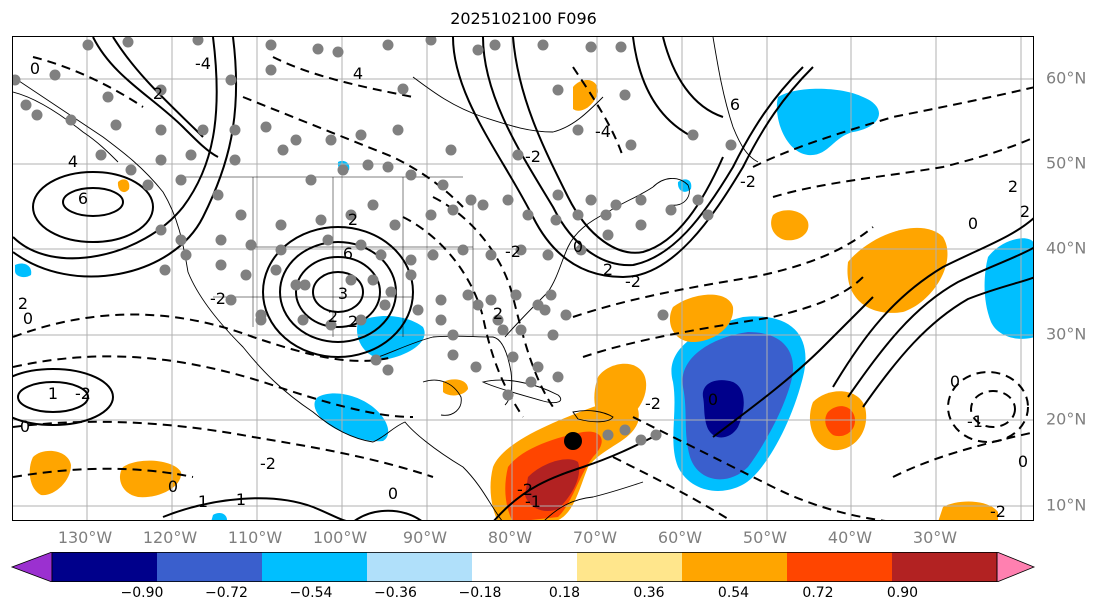 The height and width of the screenshot is (615, 1105). Describe the element at coordinates (840, 421) in the screenshot. I see `positive-anomaly-core` at that location.